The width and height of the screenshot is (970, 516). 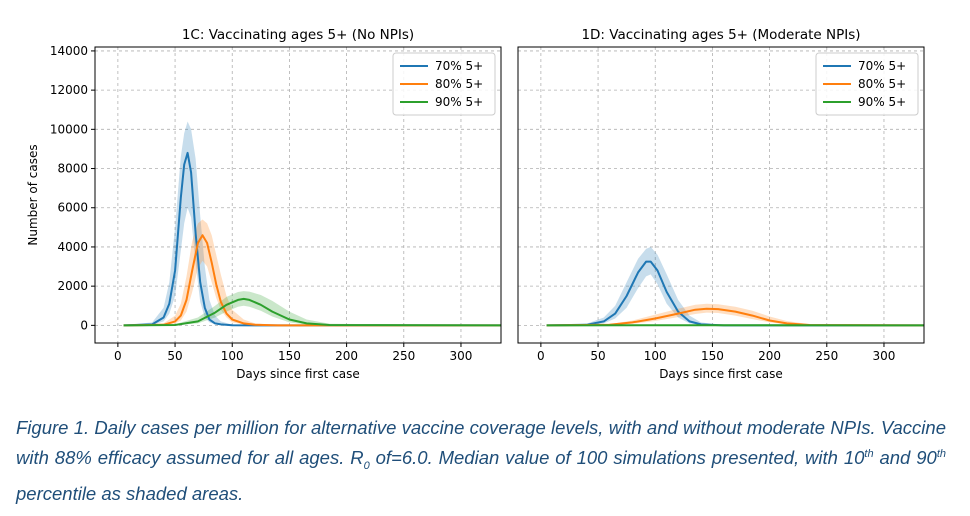 I want to click on y-tick-label: 8000, so click(x=72, y=169).